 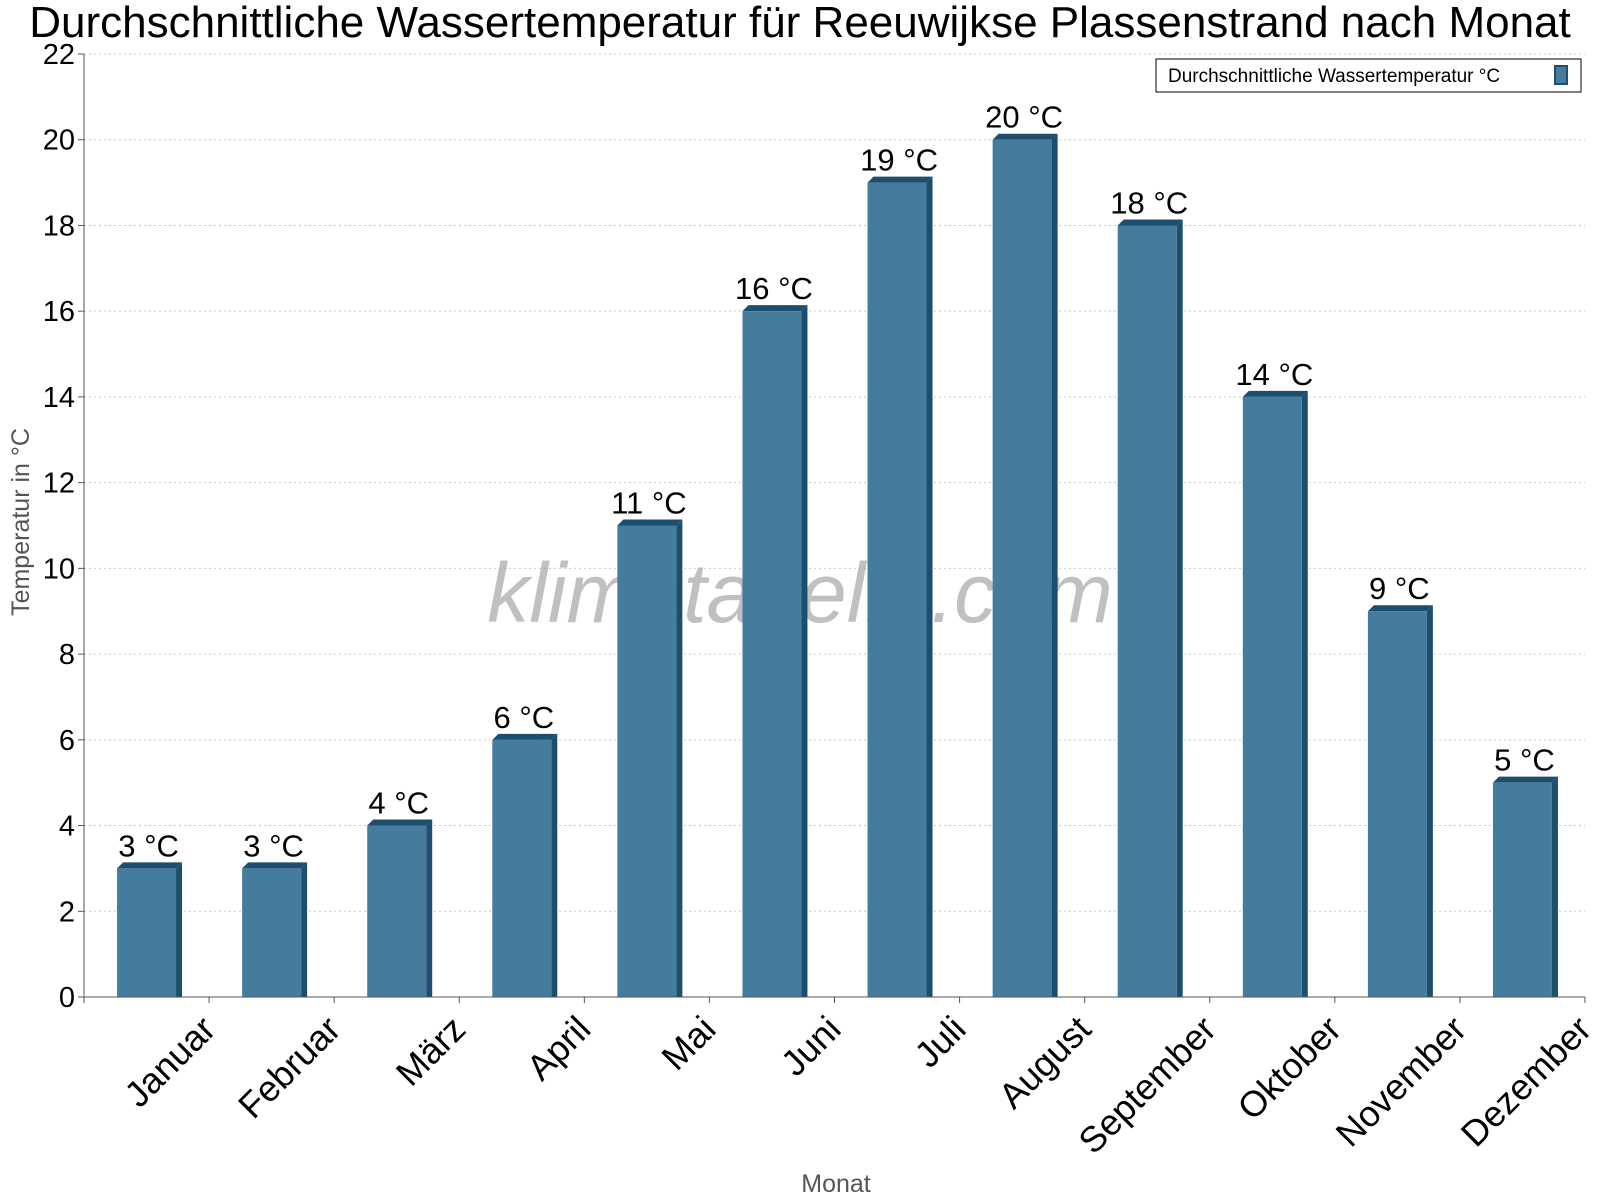 I want to click on x-tick-label: Januar, so click(x=169, y=1061).